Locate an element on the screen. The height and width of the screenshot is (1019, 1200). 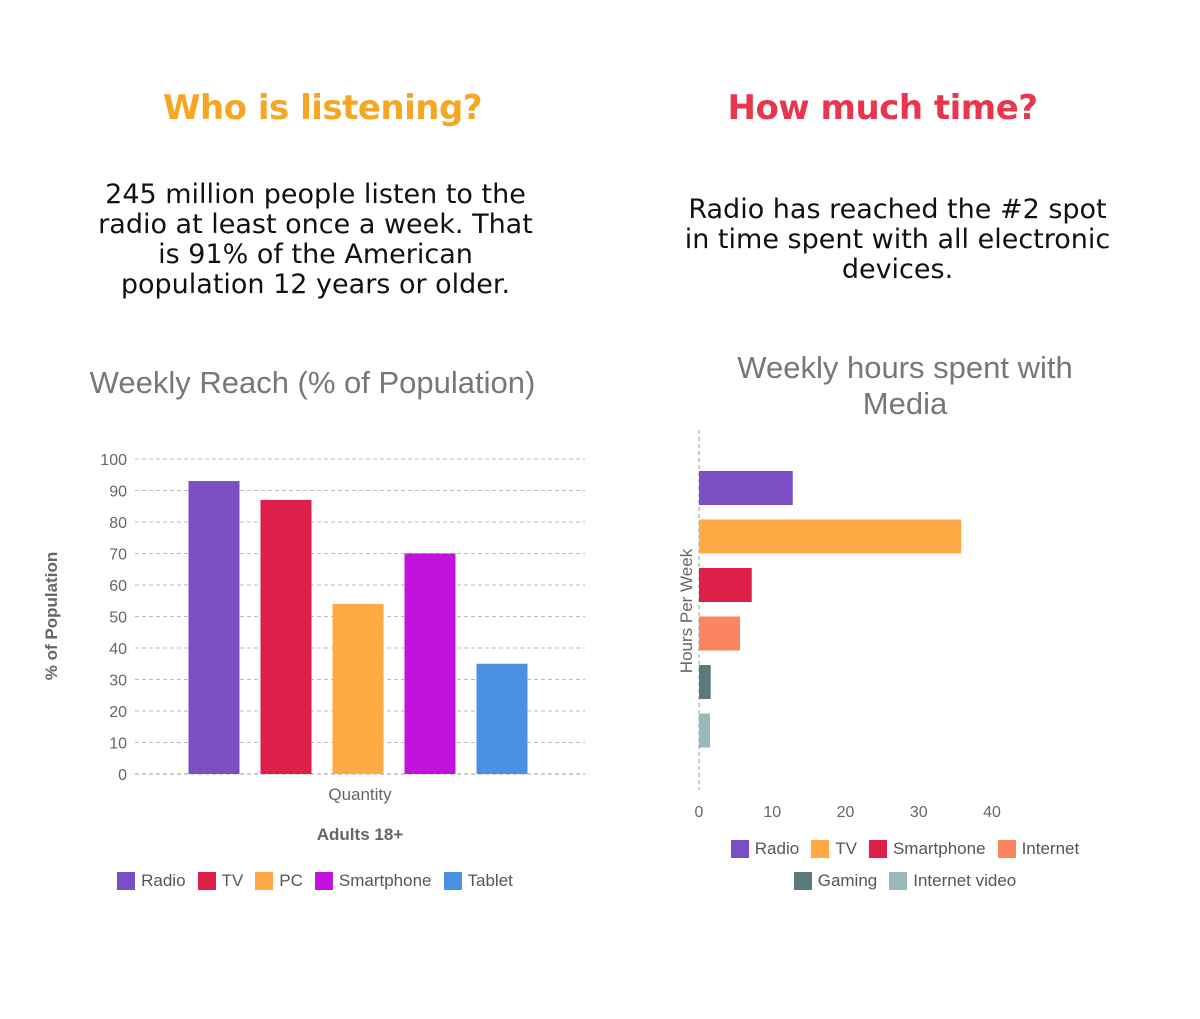
hours-legend-item-internet: Internet is located at coordinates (1038, 849).